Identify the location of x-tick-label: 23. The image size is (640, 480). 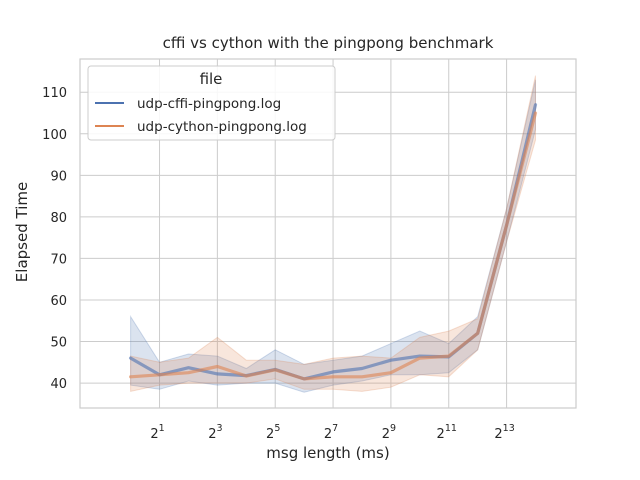
(215, 432).